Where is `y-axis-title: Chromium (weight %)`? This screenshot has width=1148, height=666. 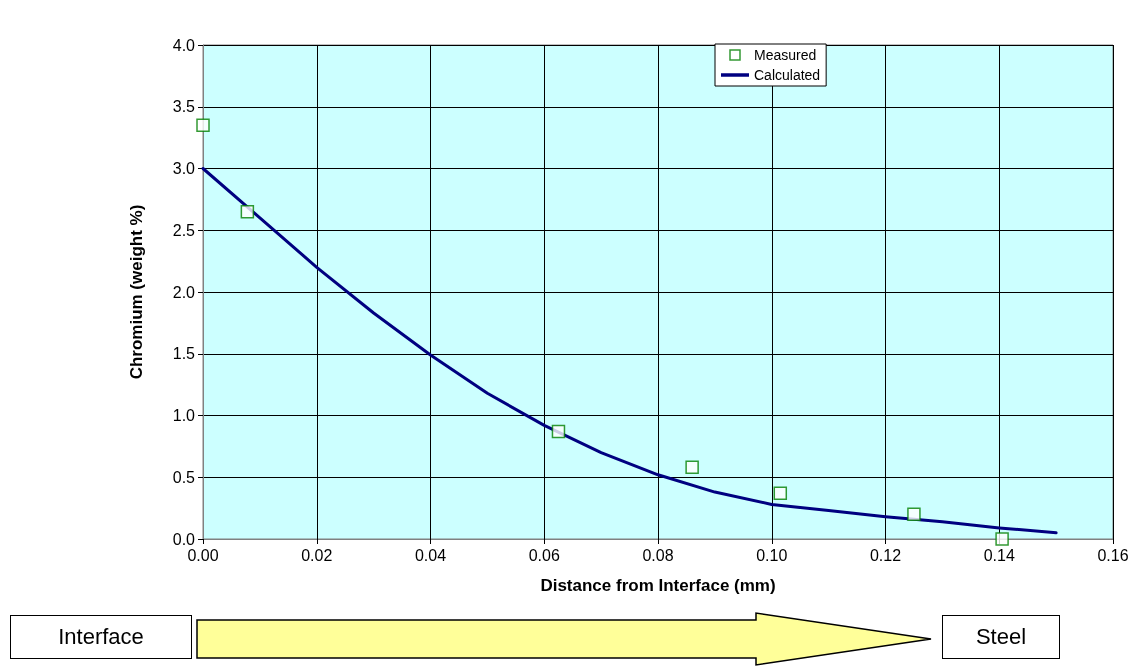
y-axis-title: Chromium (weight %) is located at coordinates (136, 292).